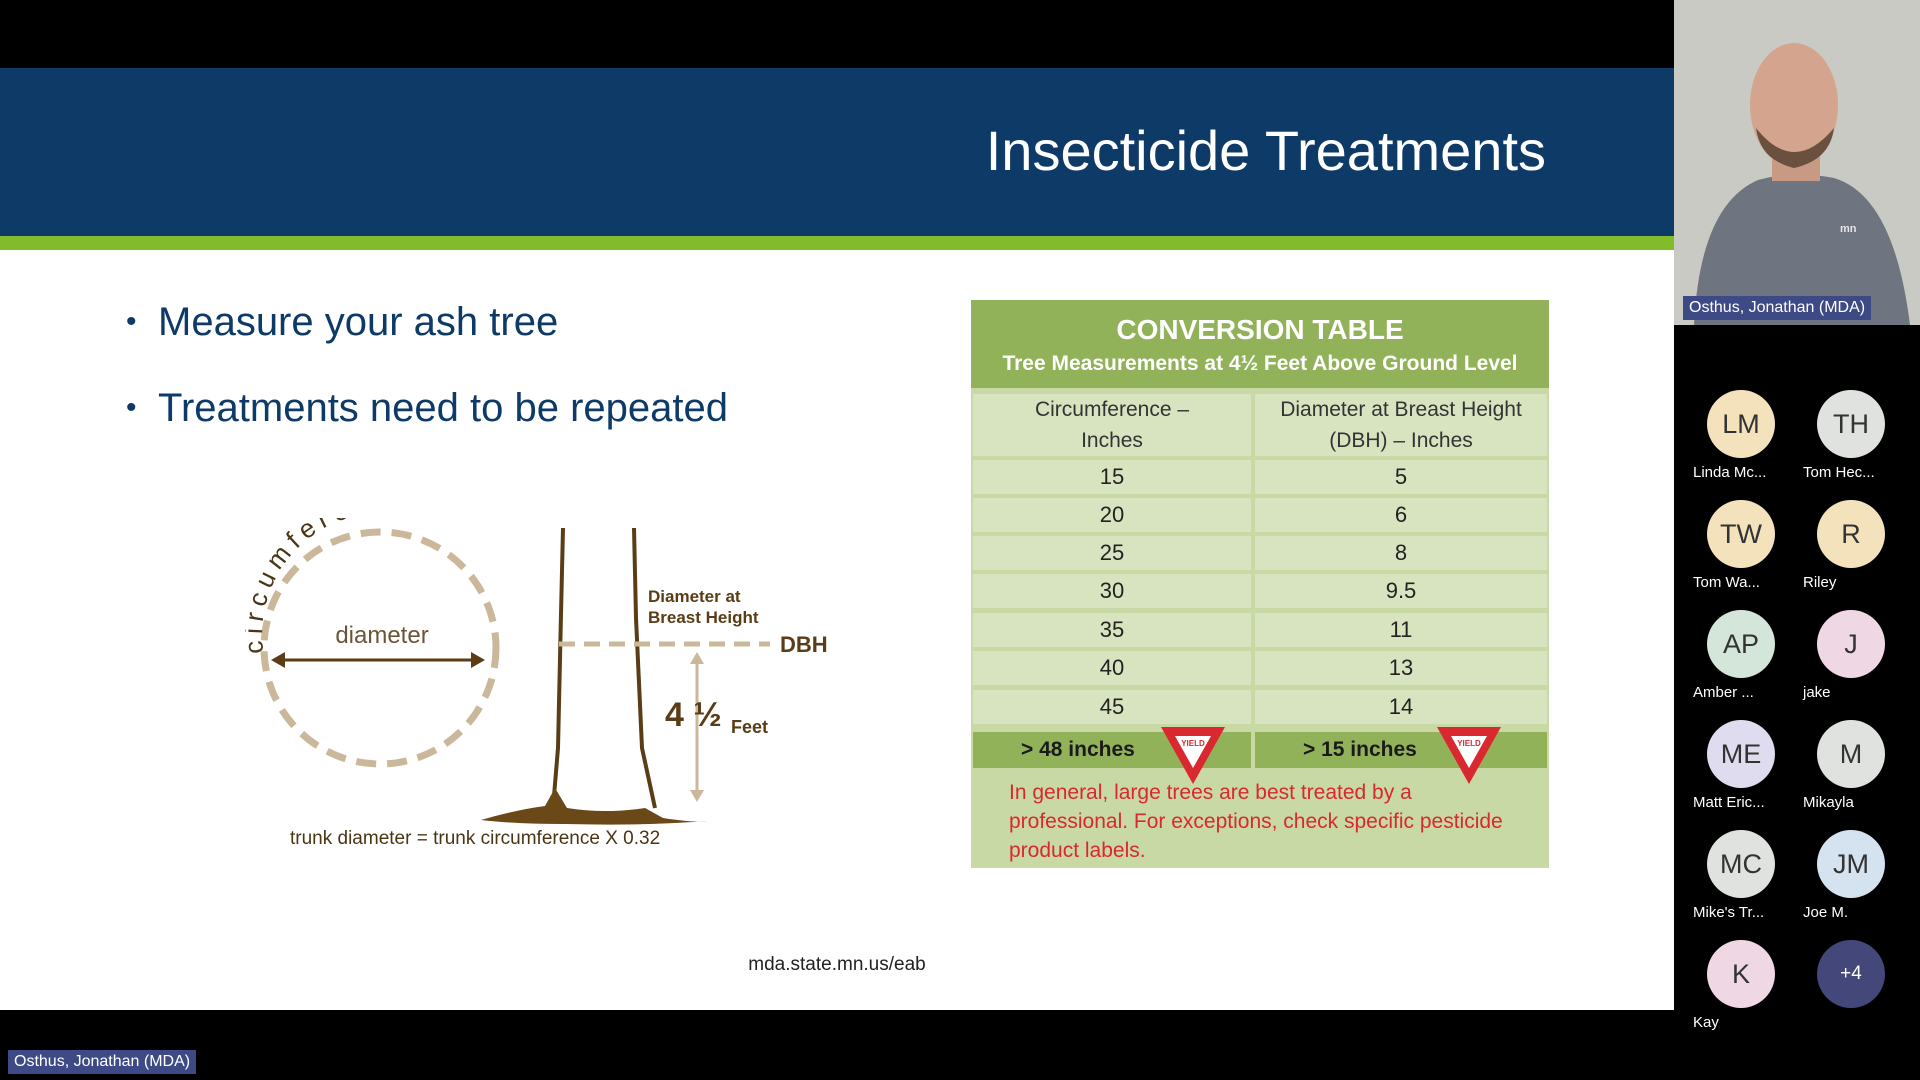 The image size is (1920, 1080). I want to click on more-participants-button: +4, so click(1850, 985).